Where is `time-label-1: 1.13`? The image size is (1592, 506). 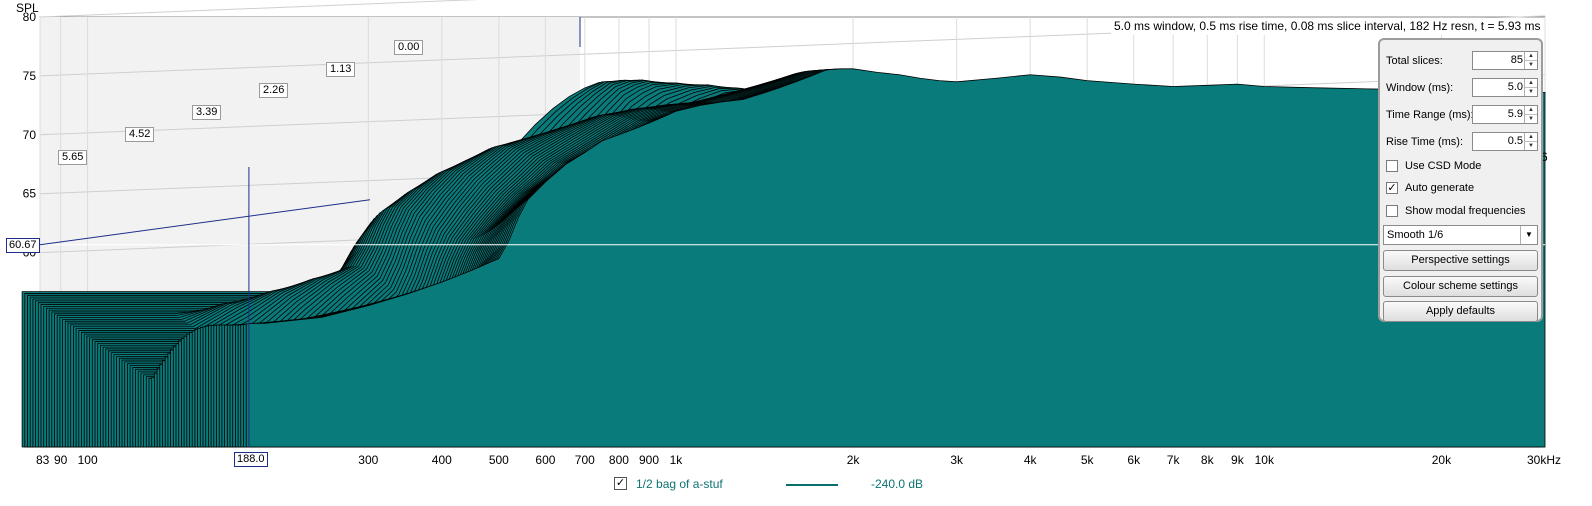 time-label-1: 1.13 is located at coordinates (341, 69).